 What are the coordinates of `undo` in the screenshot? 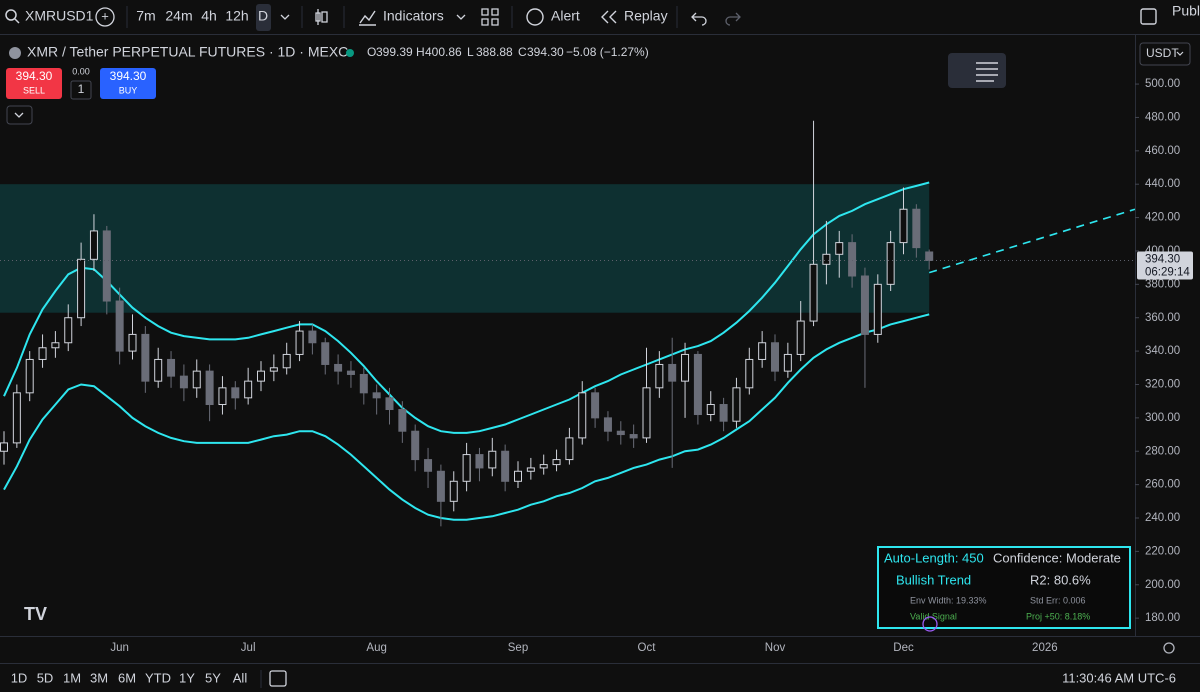 It's located at (699, 19).